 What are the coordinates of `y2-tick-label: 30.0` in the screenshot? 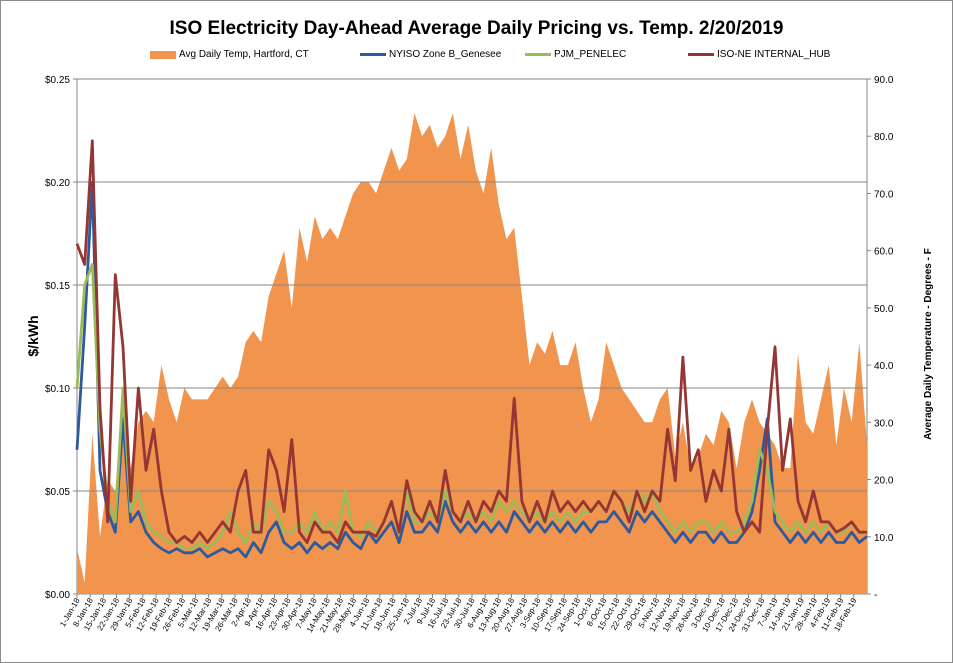 It's located at (884, 423).